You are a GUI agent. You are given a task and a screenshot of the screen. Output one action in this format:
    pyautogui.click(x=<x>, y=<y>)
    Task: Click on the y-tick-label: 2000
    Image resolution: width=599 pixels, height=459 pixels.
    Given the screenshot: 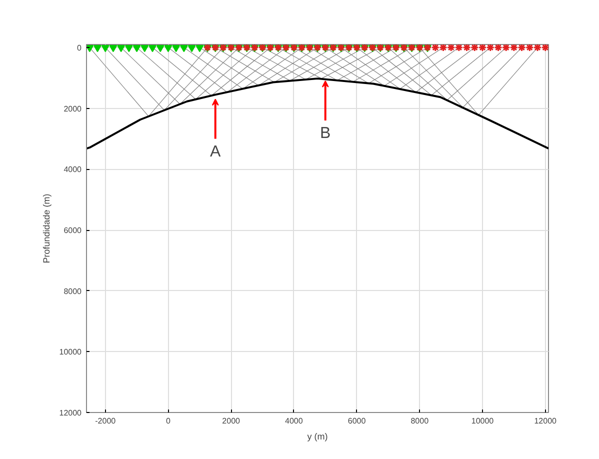 What is the action you would take?
    pyautogui.click(x=73, y=109)
    